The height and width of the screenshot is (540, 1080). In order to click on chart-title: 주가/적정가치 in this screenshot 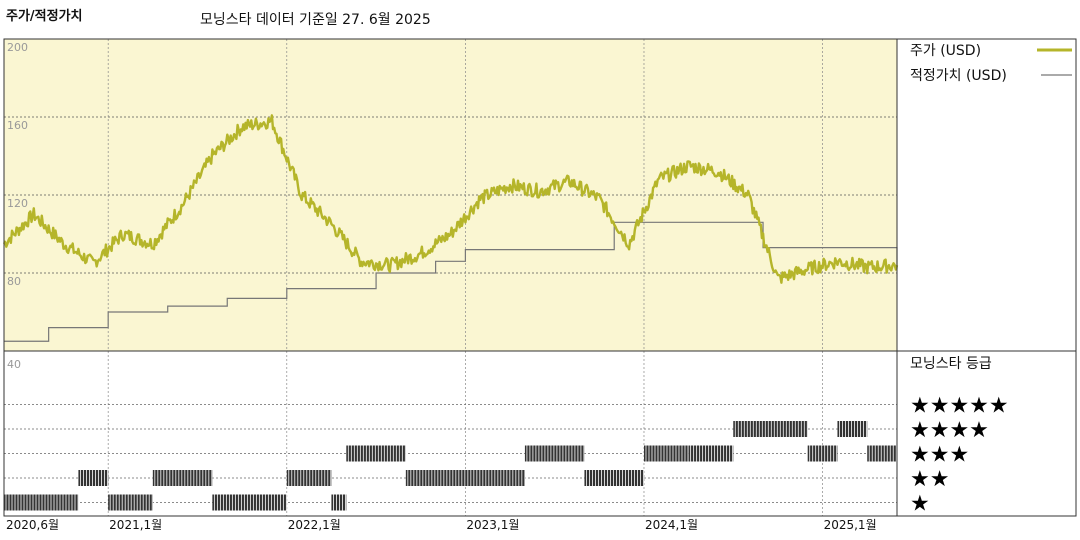, I will do `click(44, 16)`.